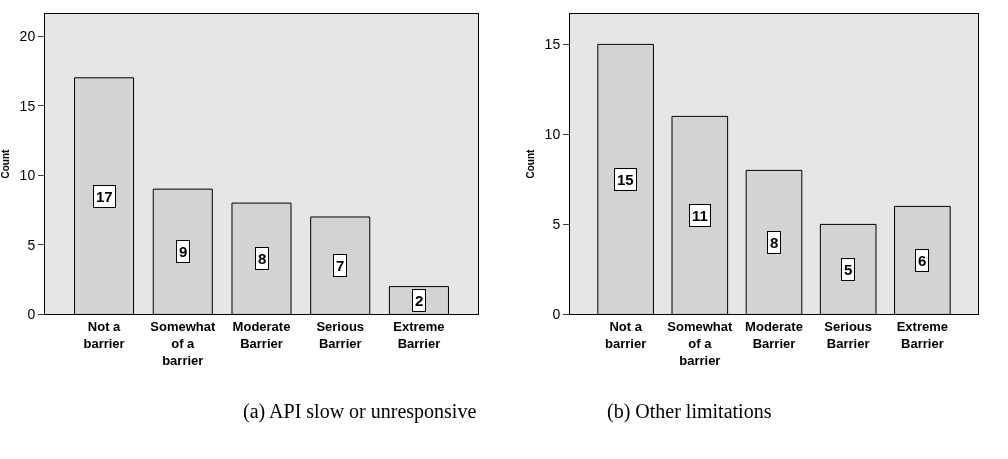  Describe the element at coordinates (183, 251) in the screenshot. I see `data-label: 9` at that location.